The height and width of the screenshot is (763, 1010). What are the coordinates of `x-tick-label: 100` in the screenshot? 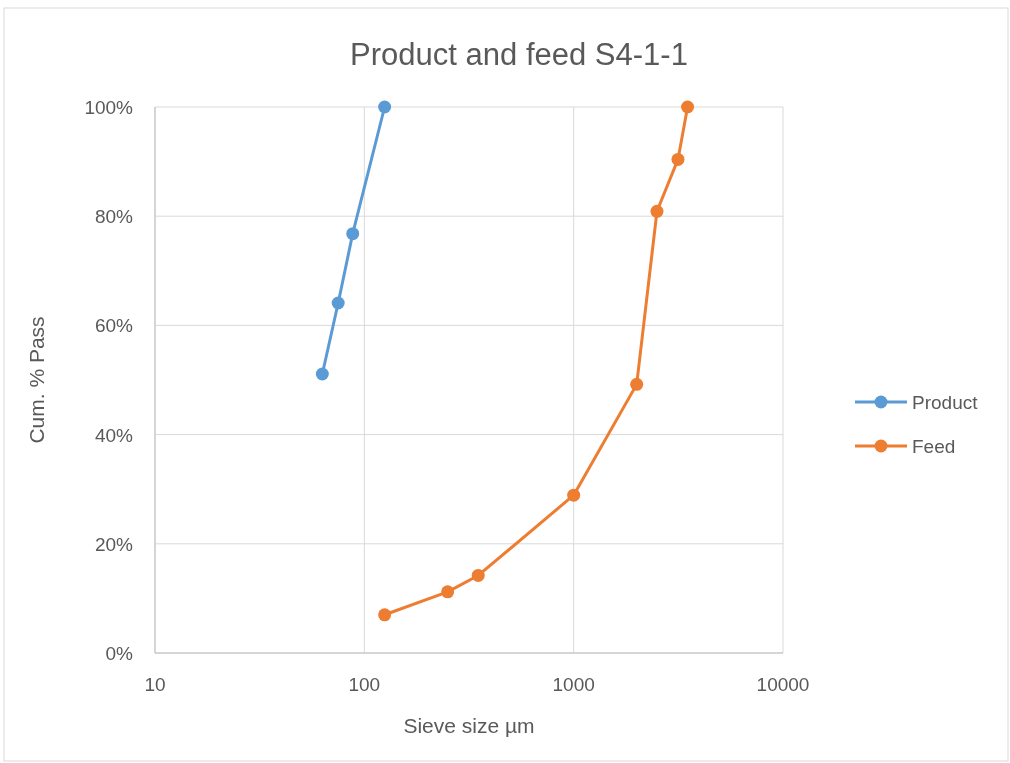 It's located at (364, 684).